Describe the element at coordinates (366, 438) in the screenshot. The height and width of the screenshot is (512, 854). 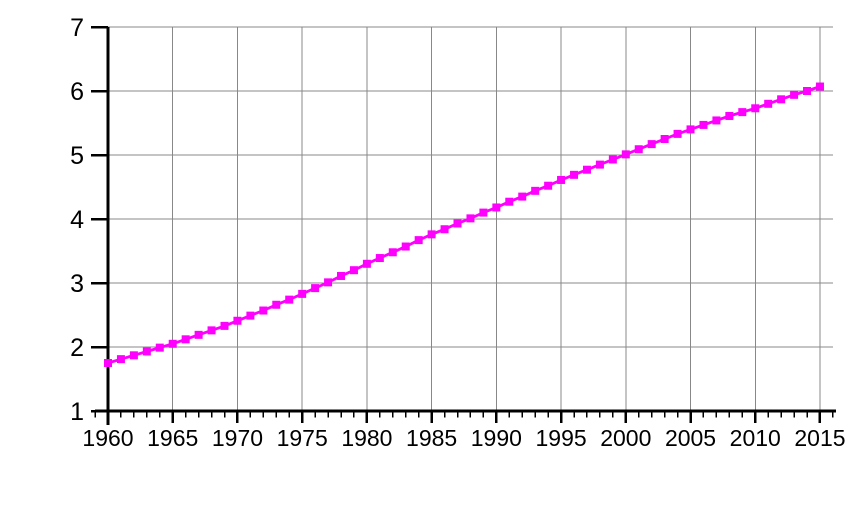
I see `x-tick-label: 1980` at that location.